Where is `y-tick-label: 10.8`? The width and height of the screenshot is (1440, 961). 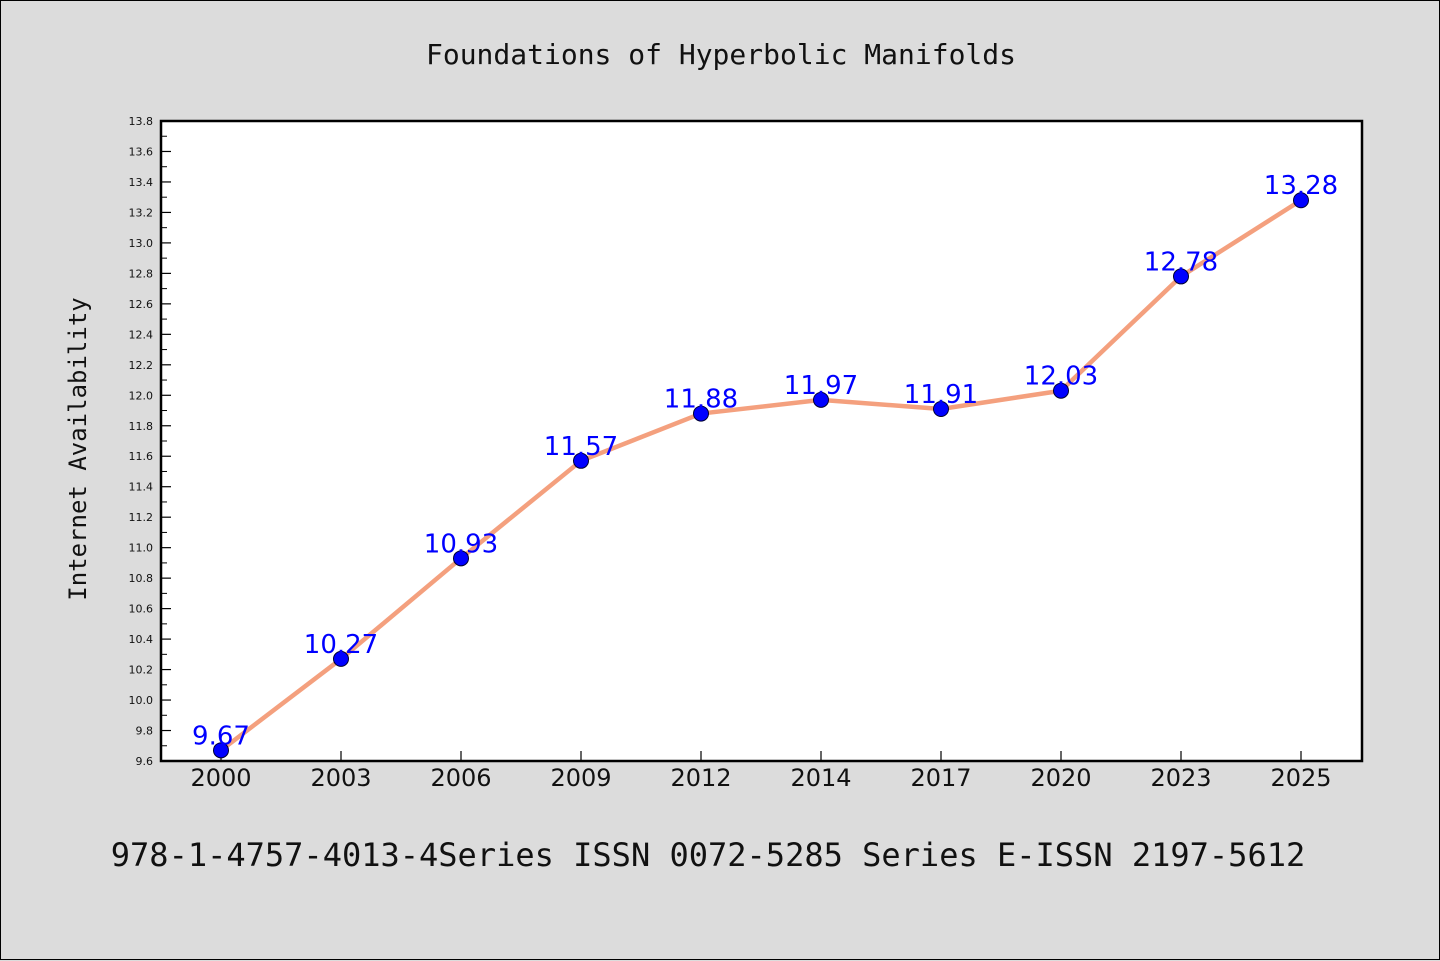
y-tick-label: 10.8 is located at coordinates (141, 578).